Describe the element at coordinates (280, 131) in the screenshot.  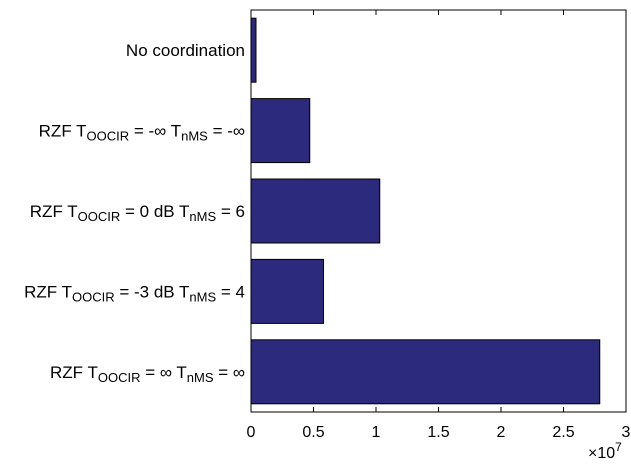
I see `bar-rzf-ninf` at that location.